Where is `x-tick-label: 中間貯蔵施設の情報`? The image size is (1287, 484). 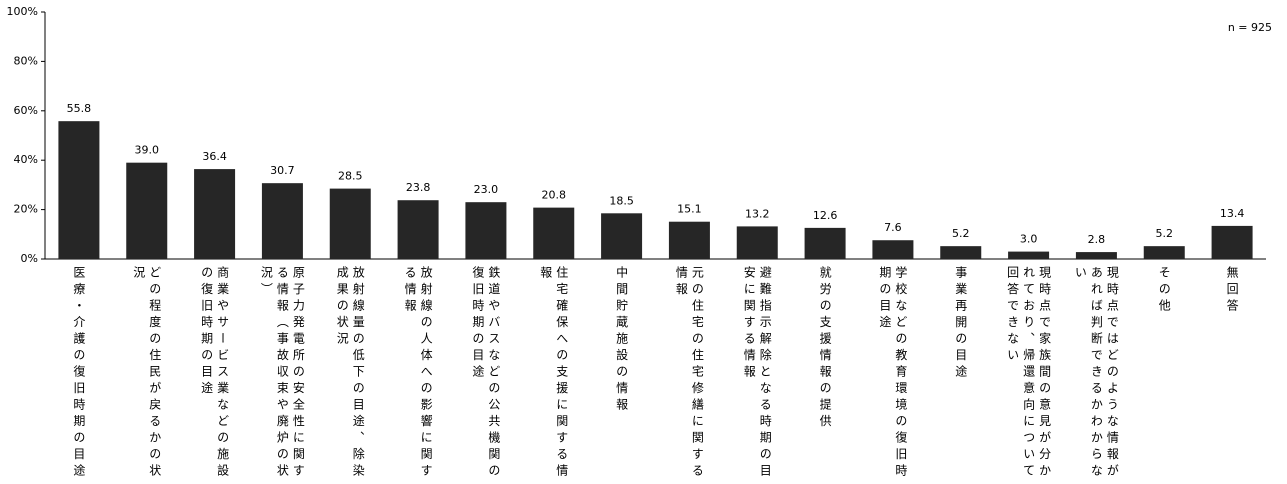
x-tick-label: 中間貯蔵施設の情報 is located at coordinates (621, 340).